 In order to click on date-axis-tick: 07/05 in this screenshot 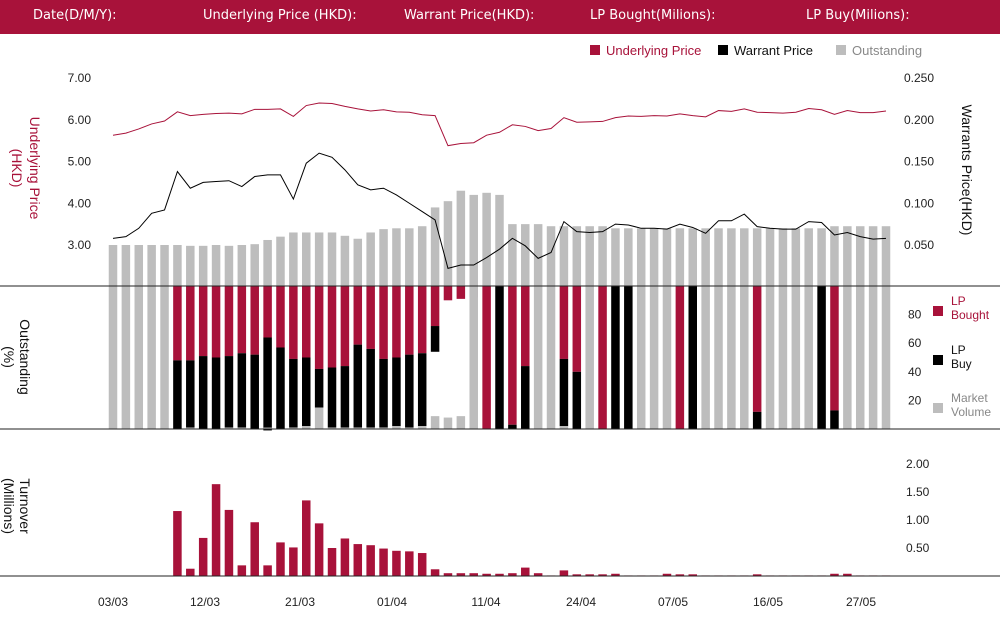, I will do `click(673, 602)`.